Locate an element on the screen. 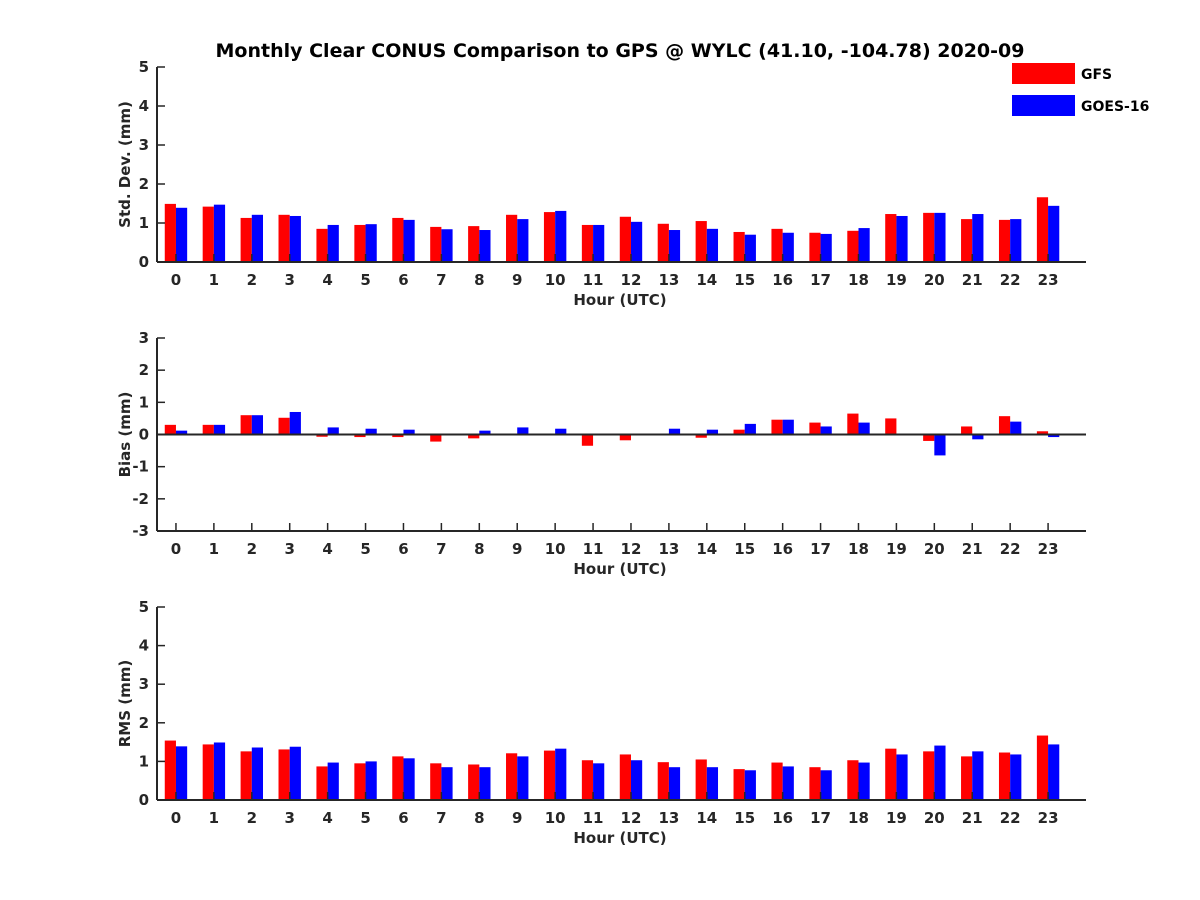 This screenshot has width=1200, height=900. legend-label: GFS is located at coordinates (1096, 75).